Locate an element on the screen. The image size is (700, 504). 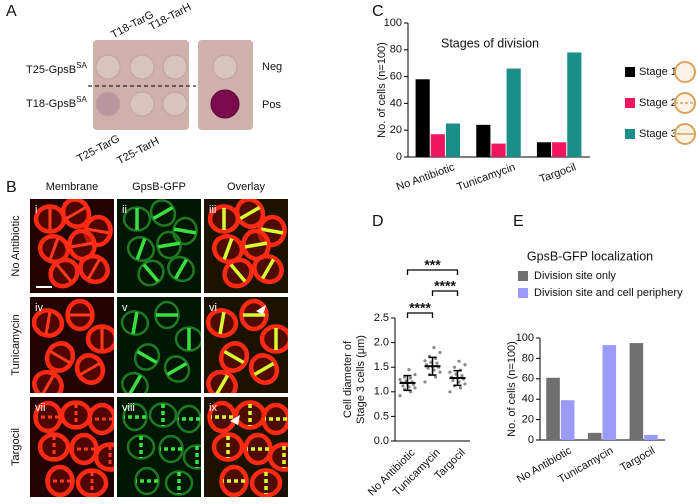
y-tick-label: 0.0 is located at coordinates (381, 441).